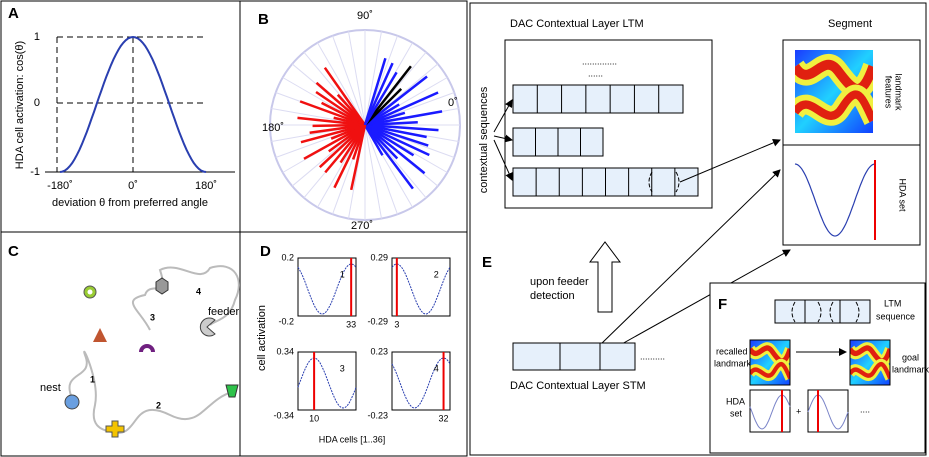 This screenshot has width=929, height=457. What do you see at coordinates (379, 257) in the screenshot?
I see `tick: 0.29` at bounding box center [379, 257].